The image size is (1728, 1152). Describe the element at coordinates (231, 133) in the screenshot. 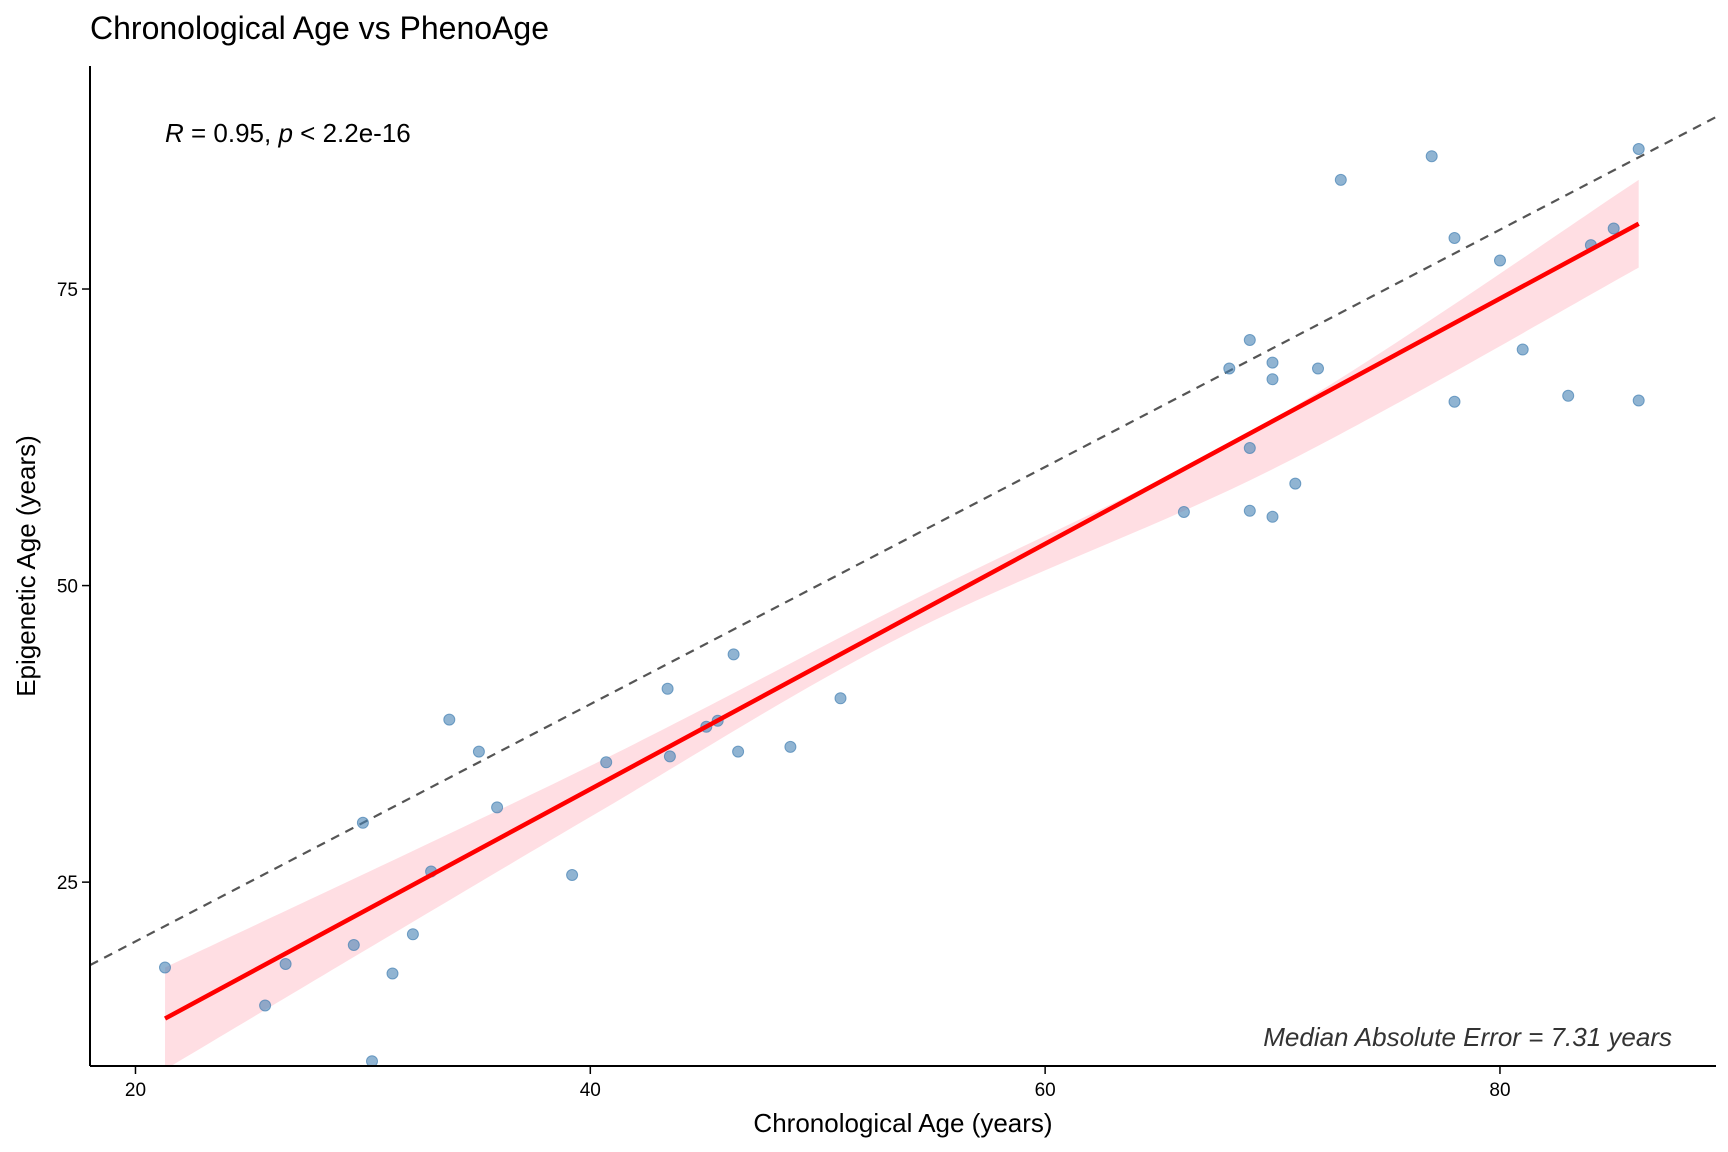

I see `r-value: = 0.95,` at that location.